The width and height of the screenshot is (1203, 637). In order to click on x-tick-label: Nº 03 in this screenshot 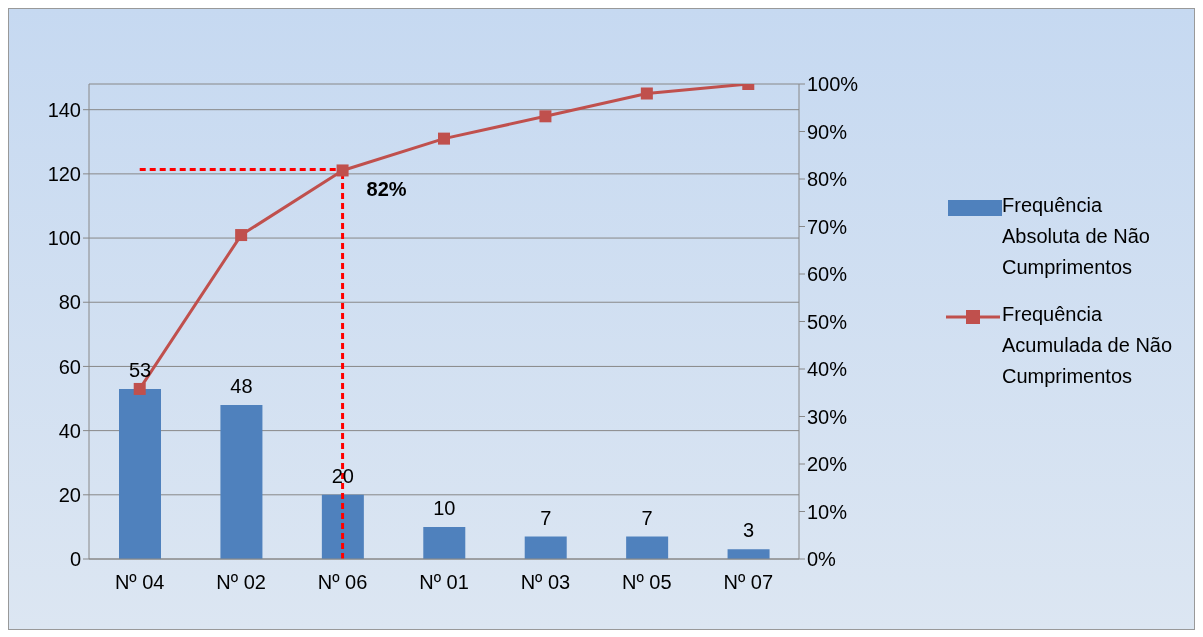, I will do `click(545, 582)`.